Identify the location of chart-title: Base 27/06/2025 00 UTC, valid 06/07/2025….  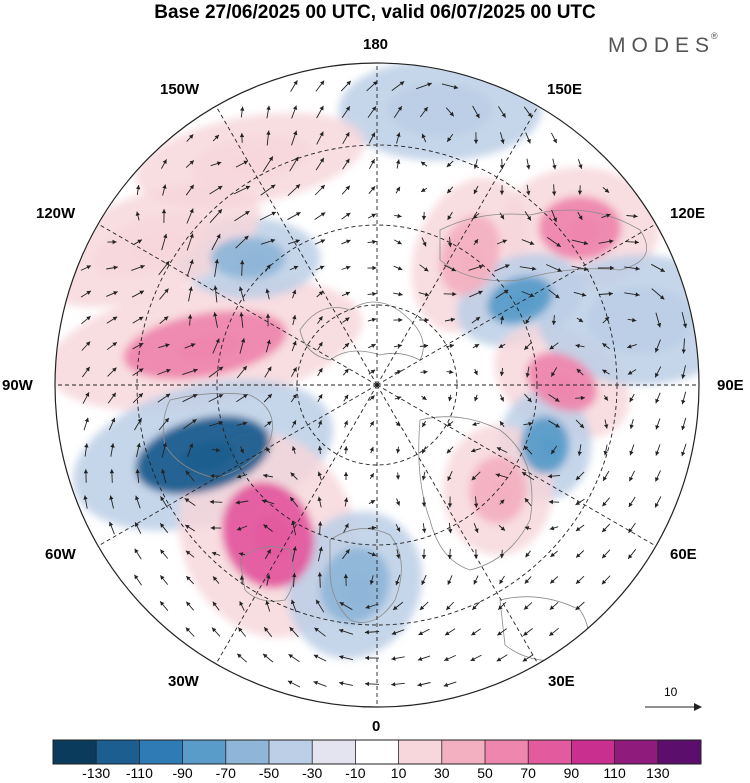
(375, 12).